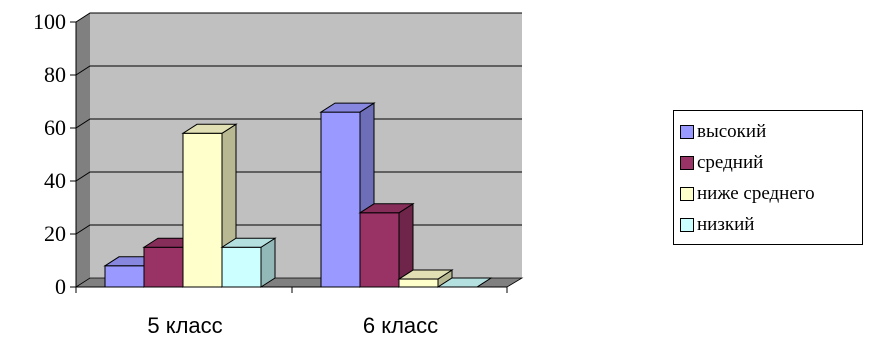  I want to click on legend: высокий средний ниже среднего низкий, so click(768, 177).